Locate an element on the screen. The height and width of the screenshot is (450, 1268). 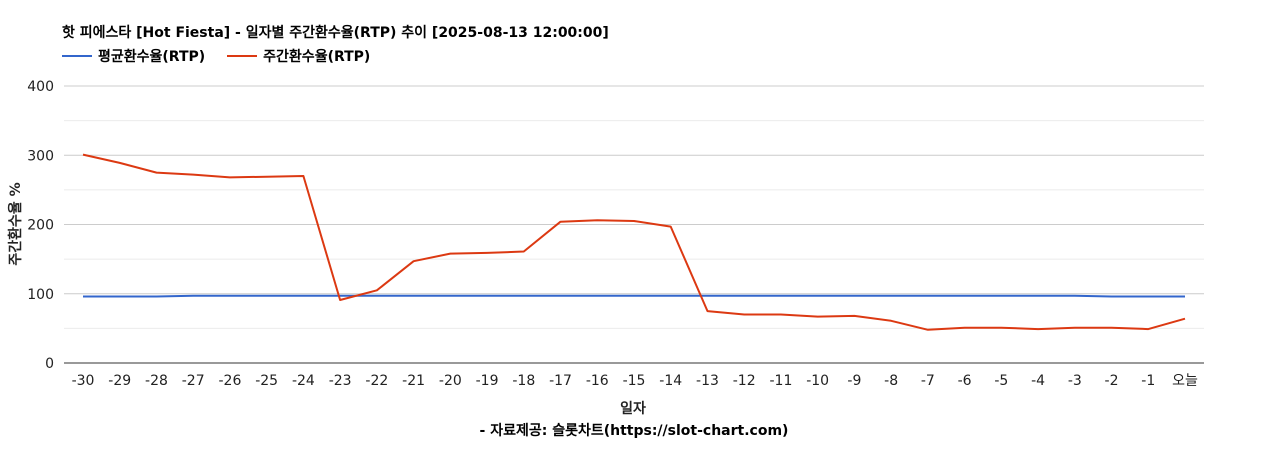
legend-item-average-rtp: 평균환수율(RTP) is located at coordinates (133, 56).